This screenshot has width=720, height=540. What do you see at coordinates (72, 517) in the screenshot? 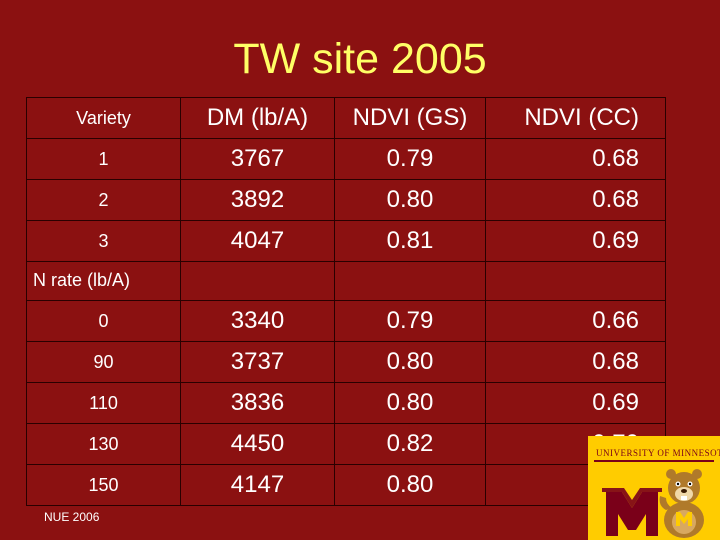
I see `footer-text: NUE 2006` at bounding box center [72, 517].